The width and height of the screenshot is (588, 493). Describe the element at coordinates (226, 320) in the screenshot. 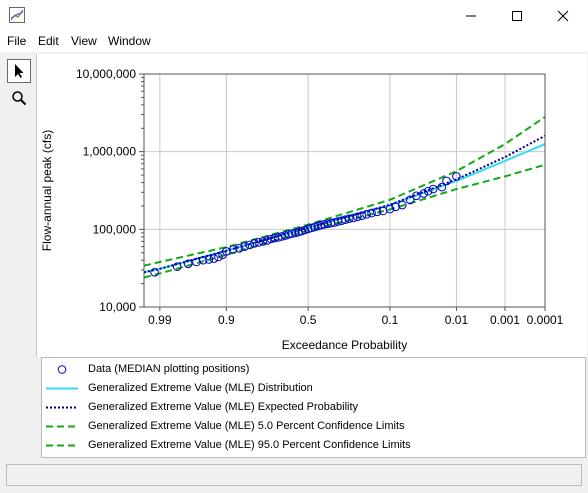

I see `x-tick-label: 0.9` at that location.